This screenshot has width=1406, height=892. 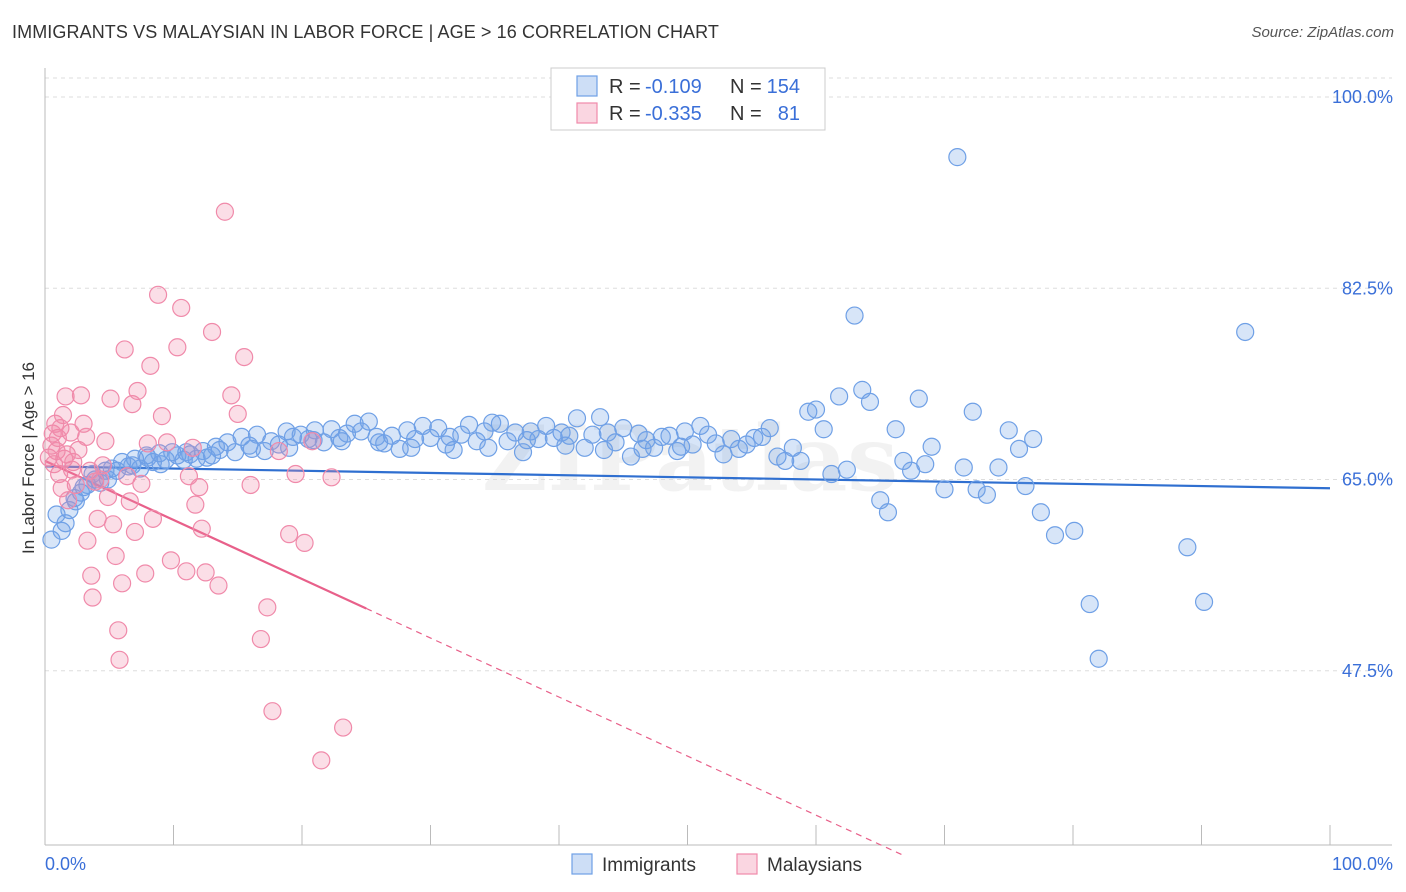 I want to click on y-axis-title: In Labor Force | Age > 16, so click(x=28, y=458).